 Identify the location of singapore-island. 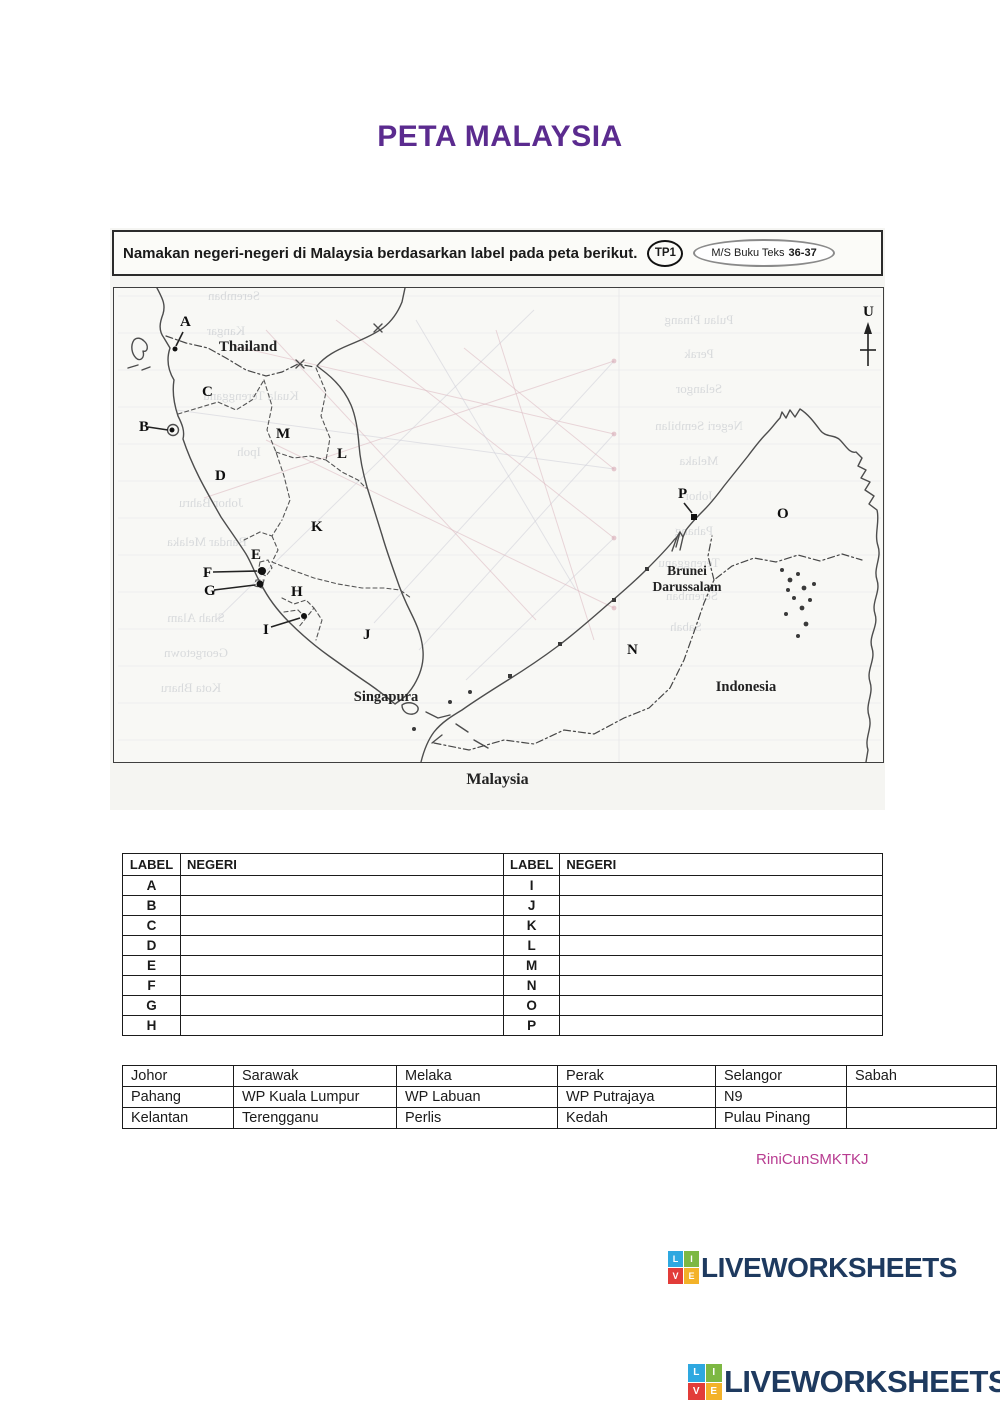
(445, 725).